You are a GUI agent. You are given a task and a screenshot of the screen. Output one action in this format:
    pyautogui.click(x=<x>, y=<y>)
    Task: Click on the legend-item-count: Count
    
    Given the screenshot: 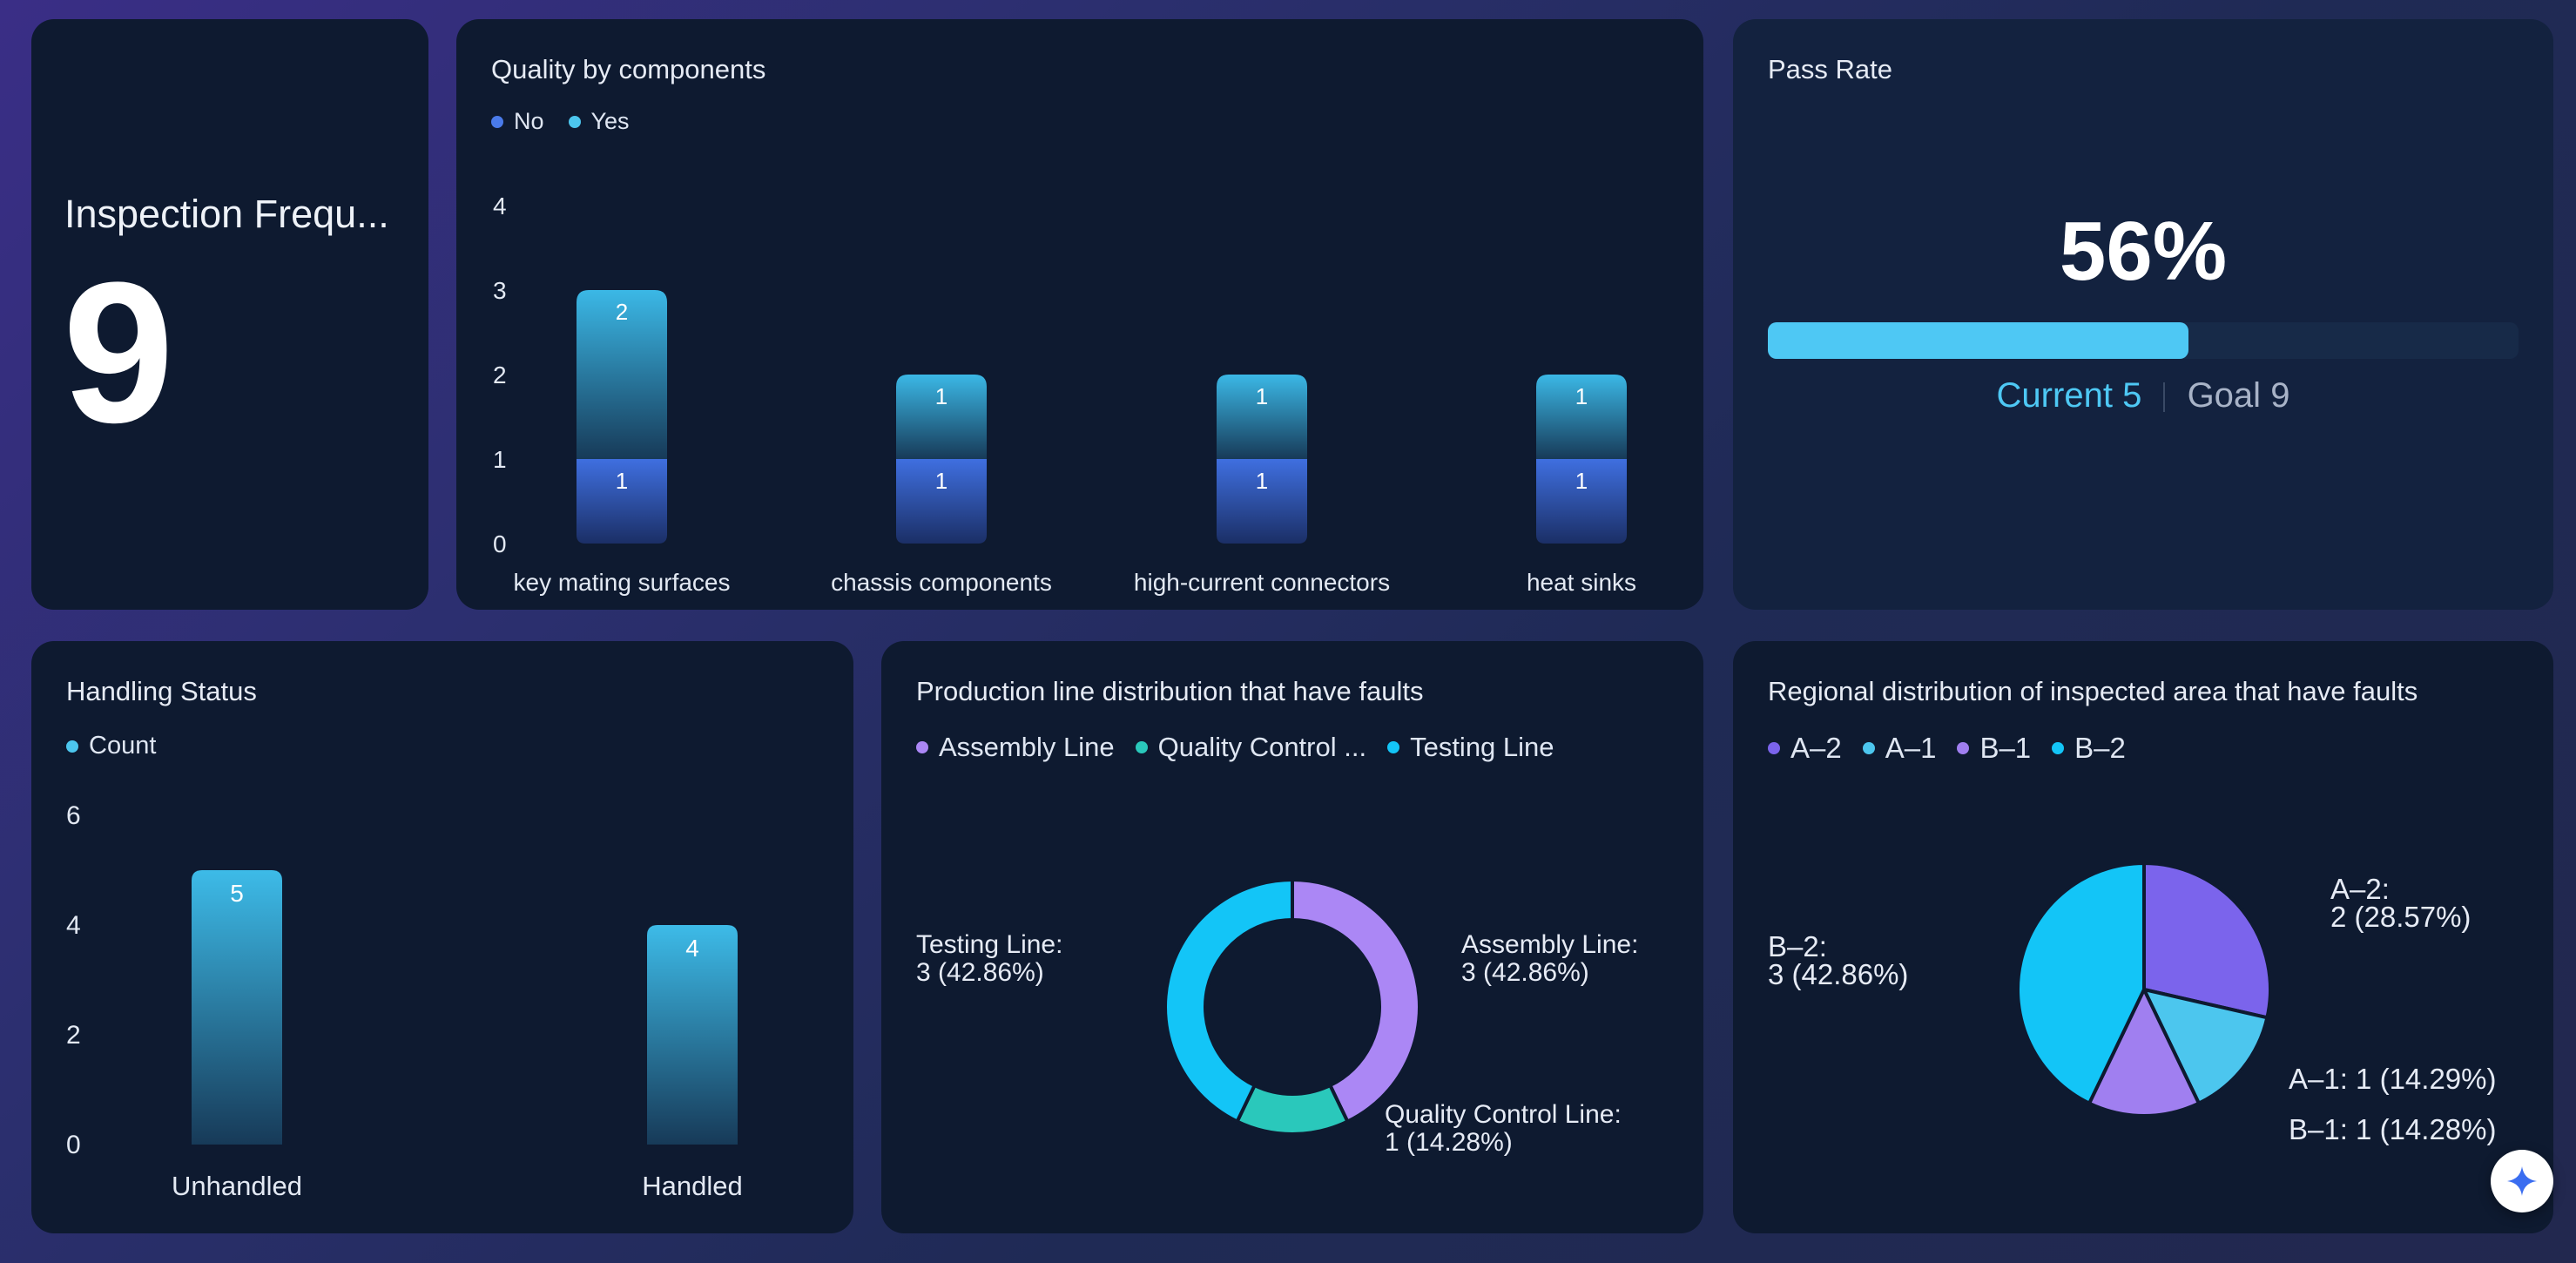 What is the action you would take?
    pyautogui.click(x=111, y=746)
    